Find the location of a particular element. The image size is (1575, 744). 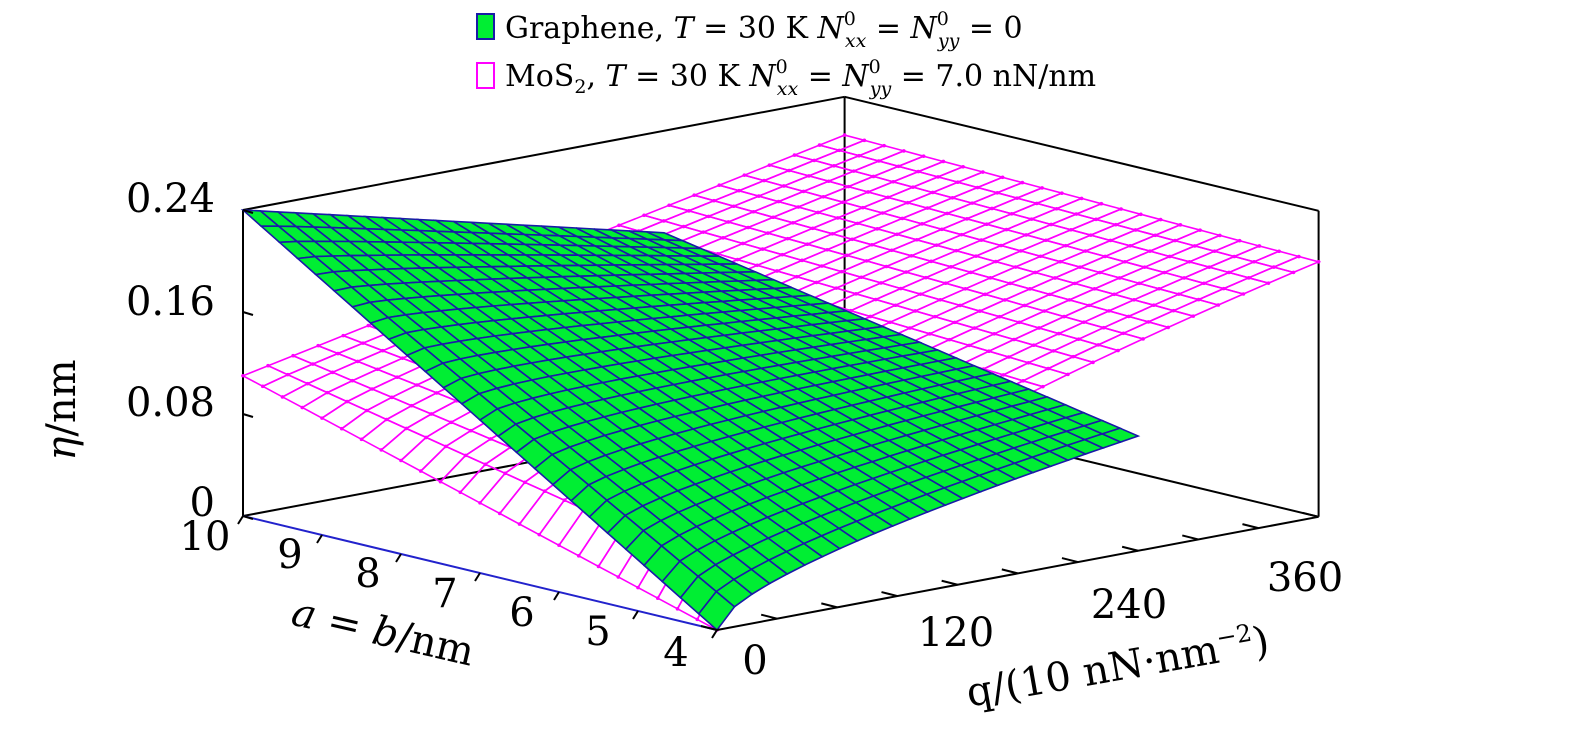

a-tick-mark is located at coordinates (240, 520).